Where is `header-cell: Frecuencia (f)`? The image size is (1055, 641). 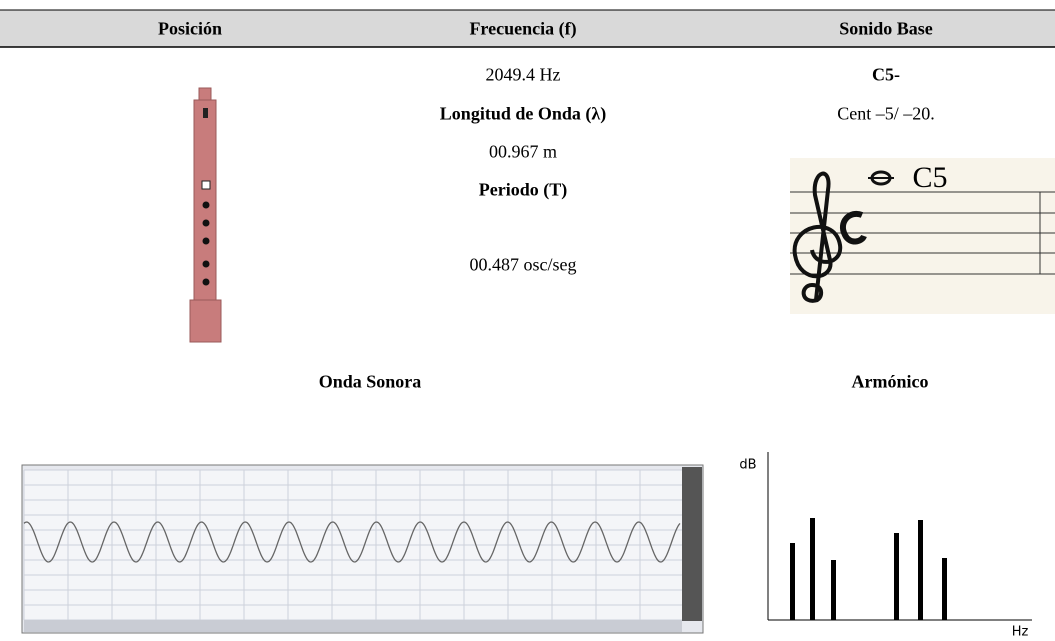 header-cell: Frecuencia (f) is located at coordinates (523, 28).